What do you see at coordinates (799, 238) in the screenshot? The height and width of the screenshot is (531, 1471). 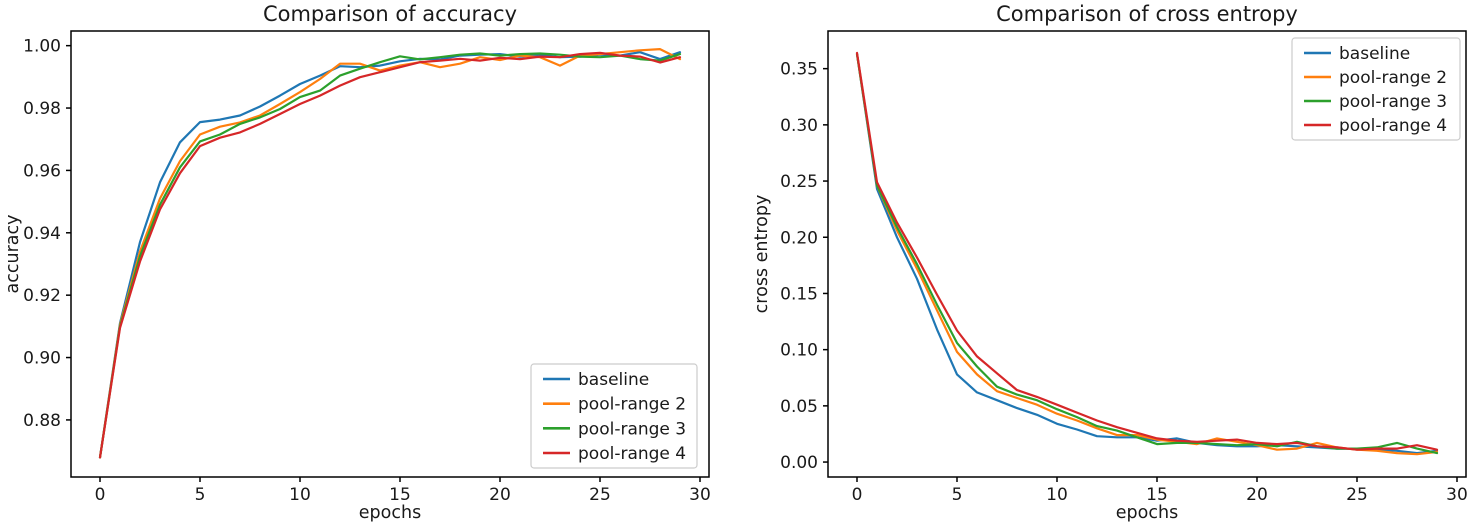 I see `y-tick-label: 0.20` at bounding box center [799, 238].